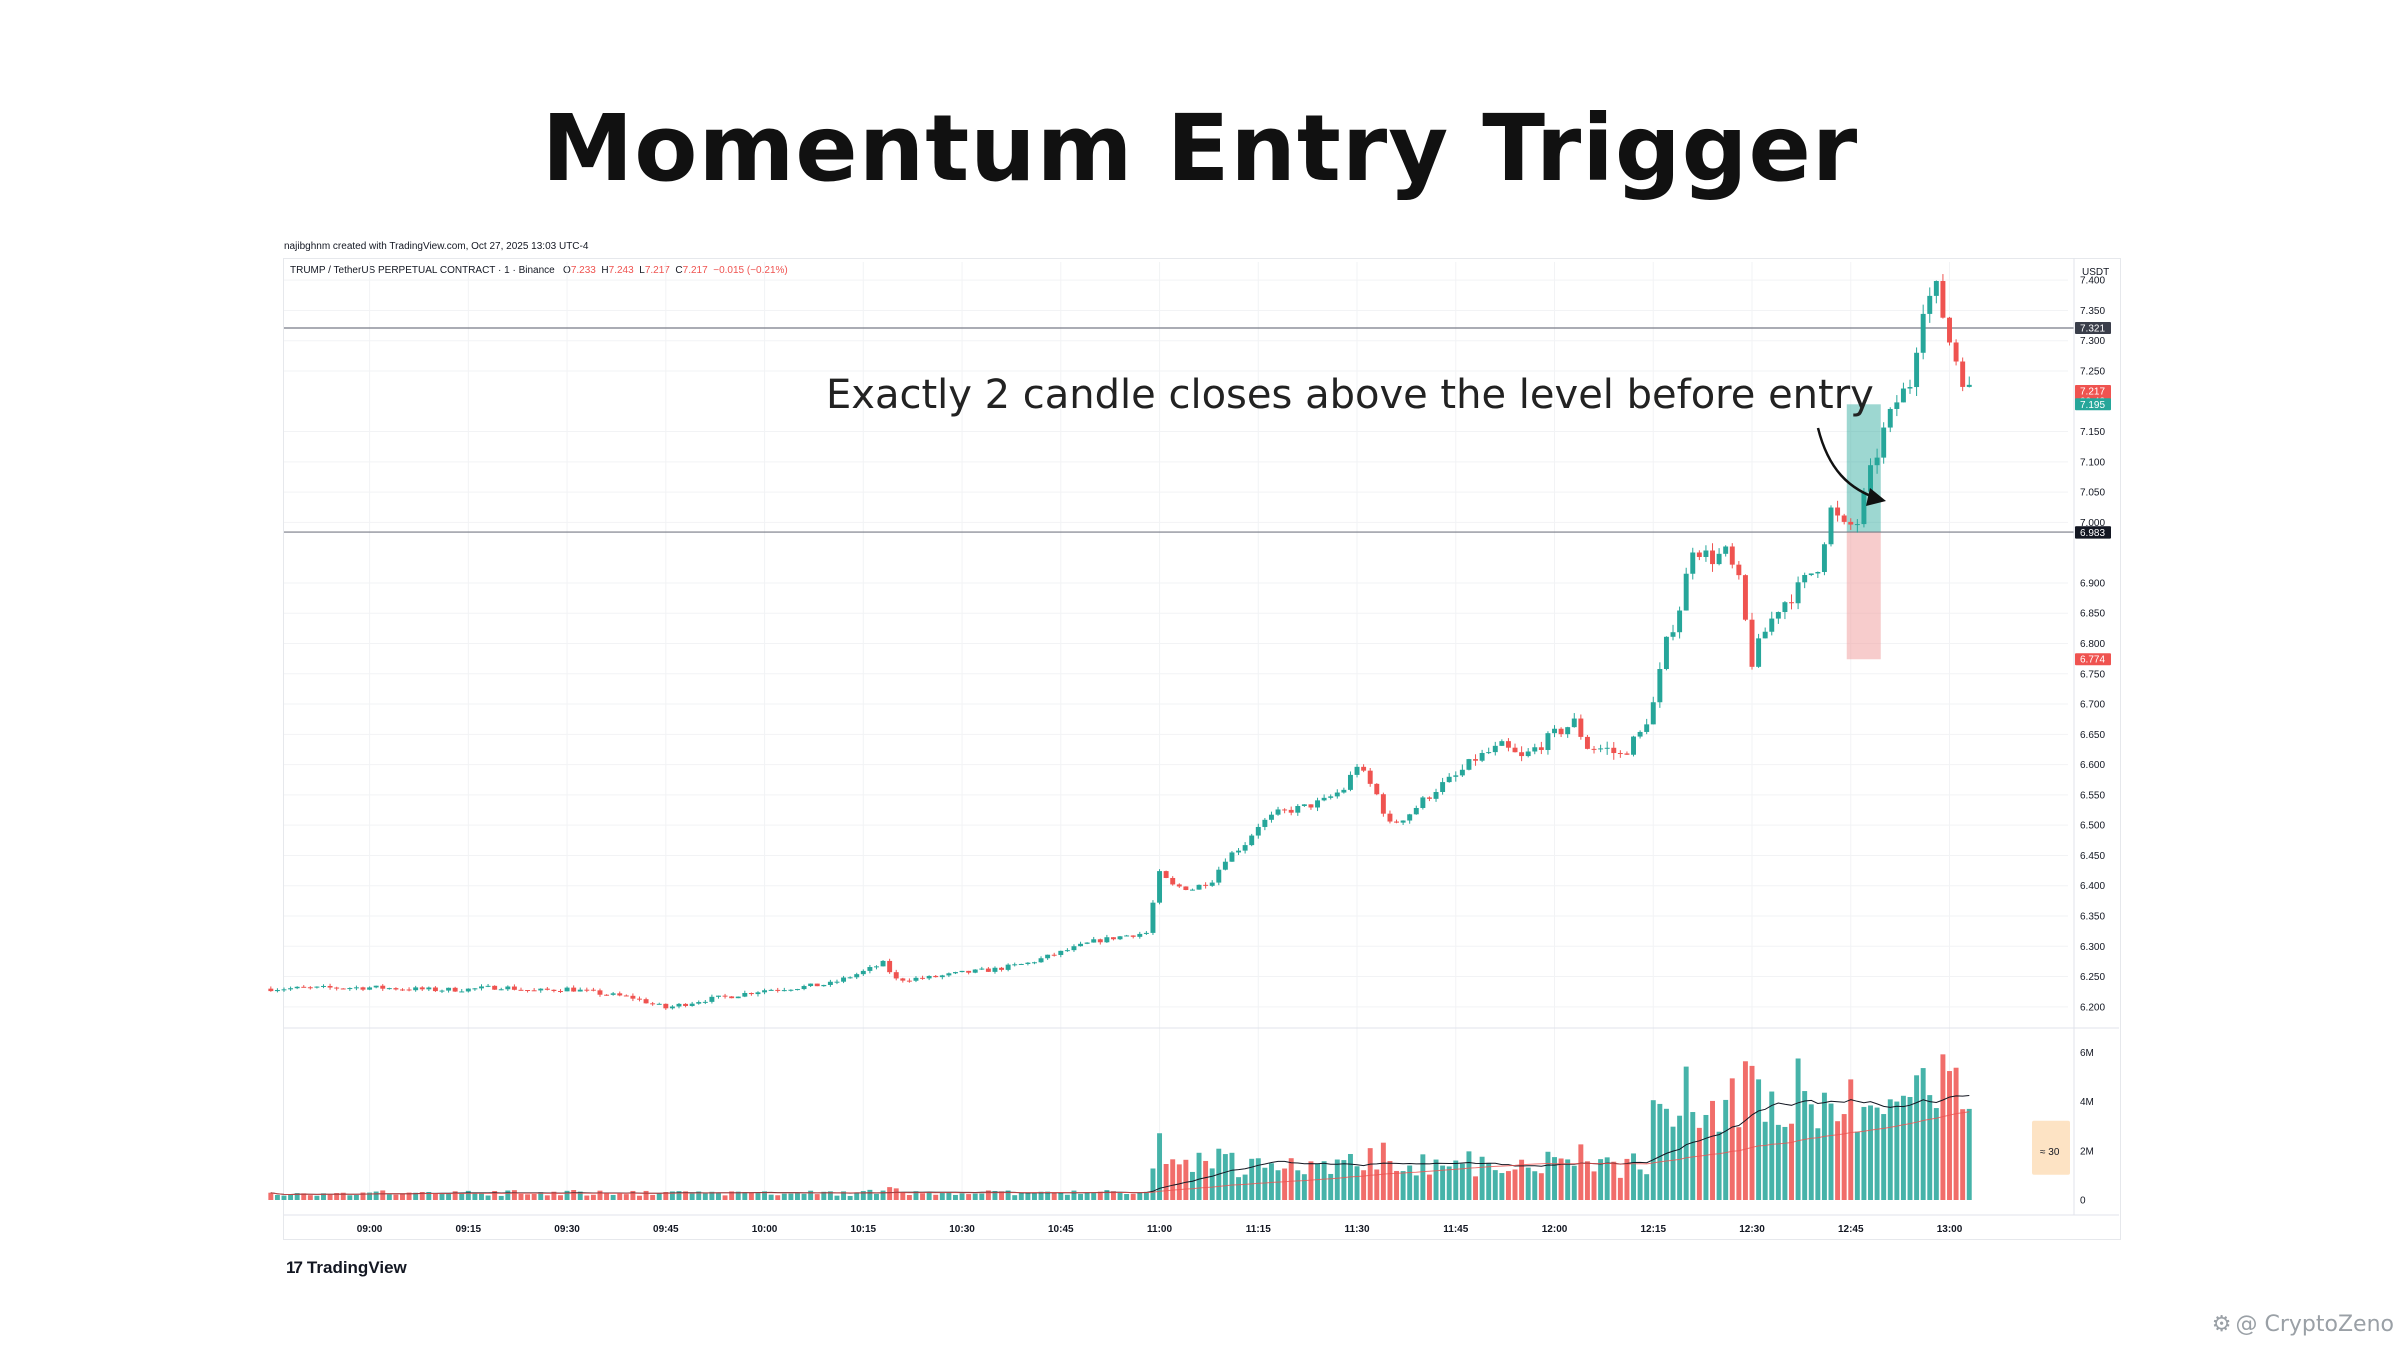 The width and height of the screenshot is (2400, 1350). What do you see at coordinates (1863, 532) in the screenshot?
I see `position-zones` at bounding box center [1863, 532].